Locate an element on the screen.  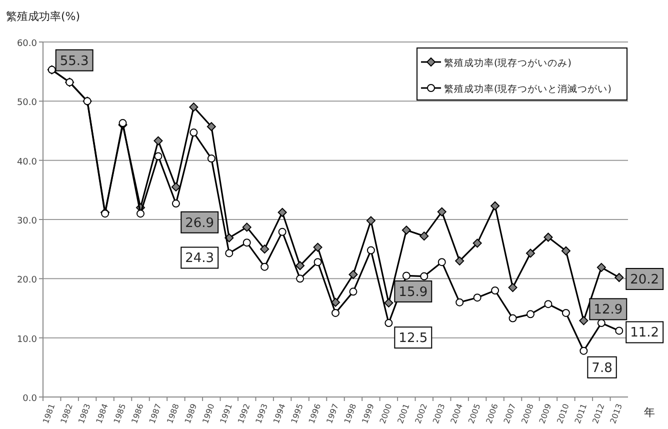
x-tick-label: 1986 is located at coordinates (138, 413).